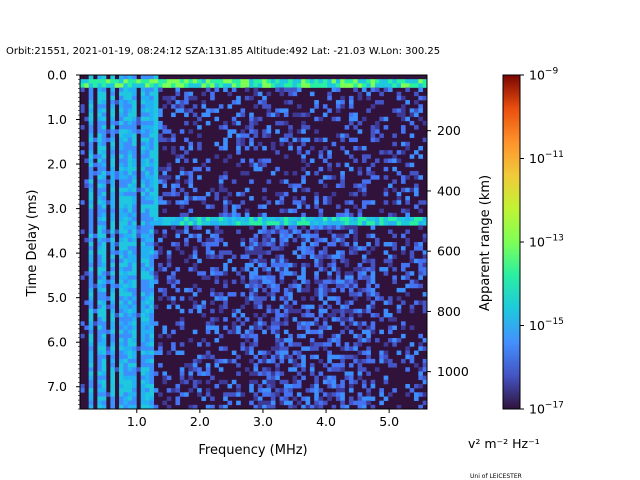  What do you see at coordinates (449, 190) in the screenshot?
I see `y2-tick-label: 400` at bounding box center [449, 190].